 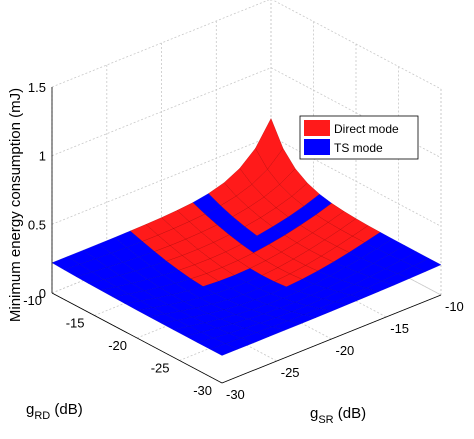 I want to click on y-tick-label: -10, so click(x=32, y=300).